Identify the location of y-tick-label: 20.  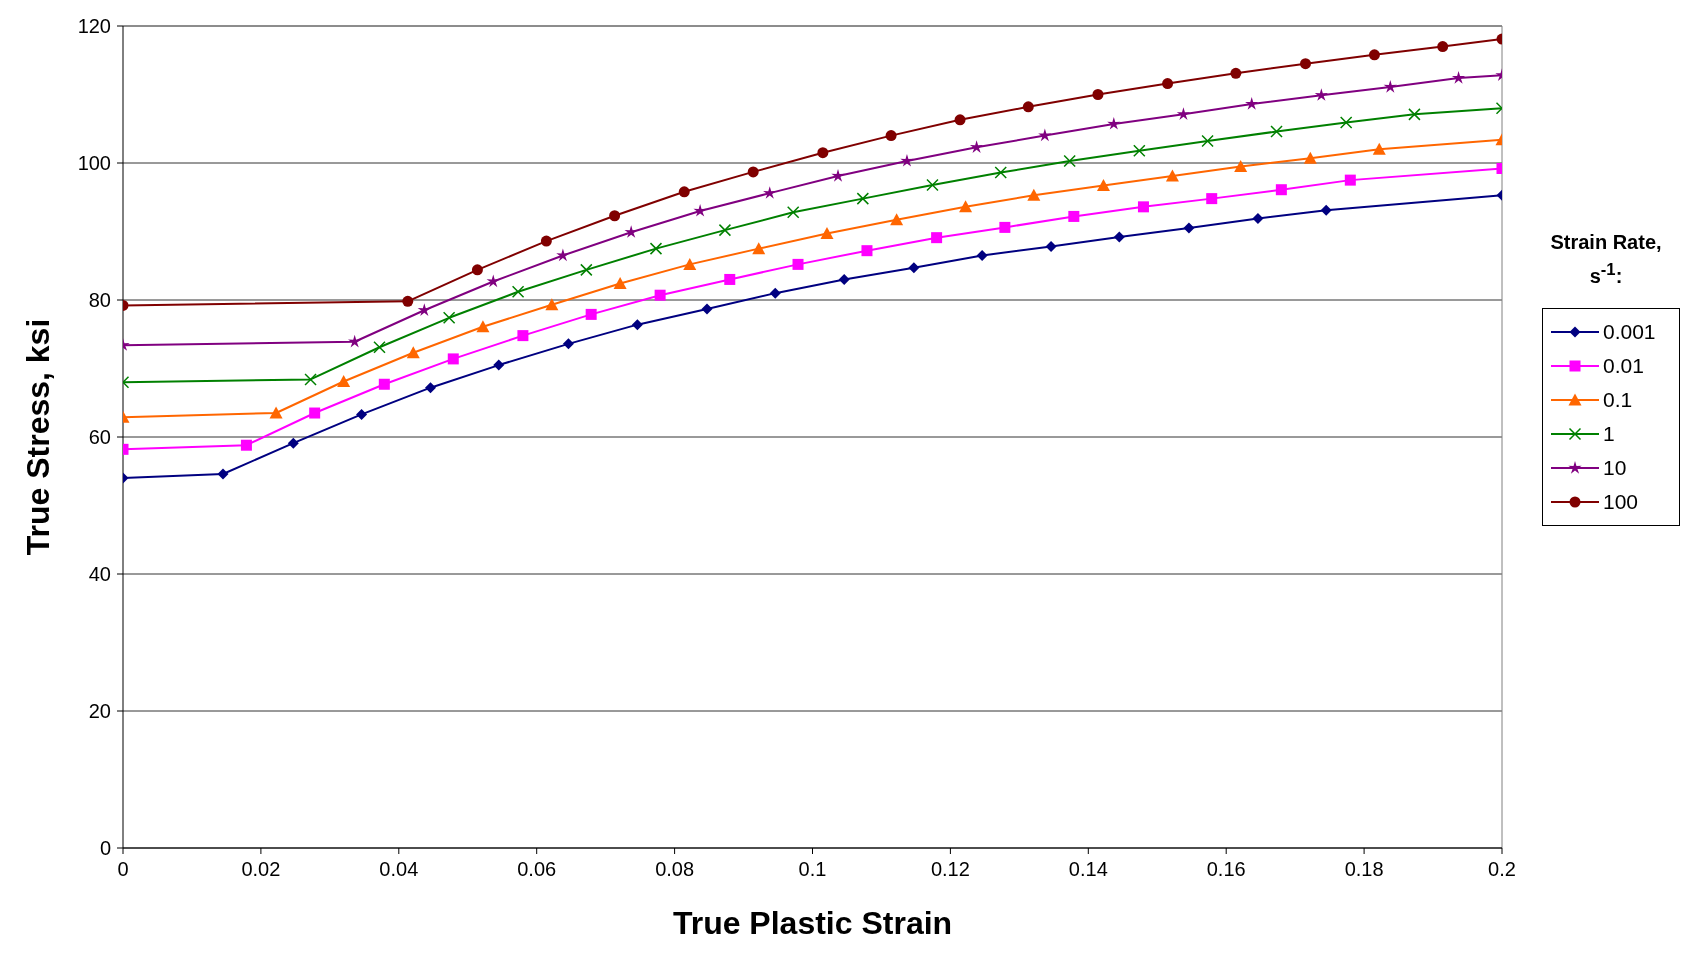
(99, 711).